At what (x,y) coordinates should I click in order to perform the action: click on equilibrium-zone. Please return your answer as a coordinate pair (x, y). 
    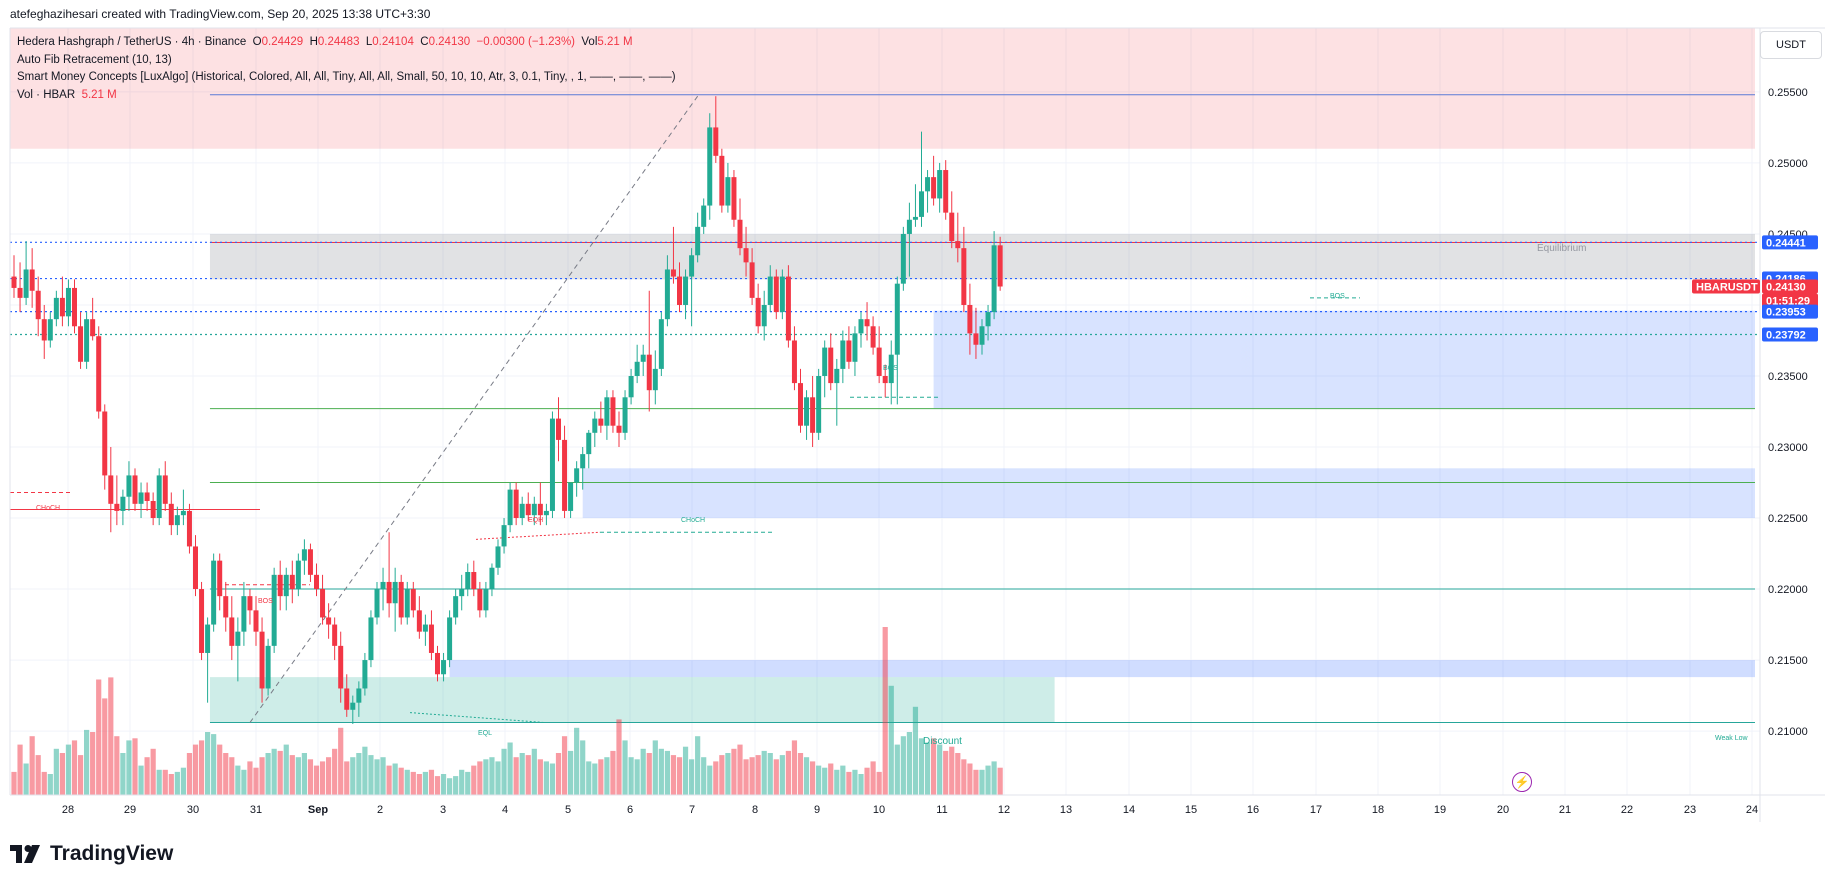
    Looking at the image, I should click on (982, 256).